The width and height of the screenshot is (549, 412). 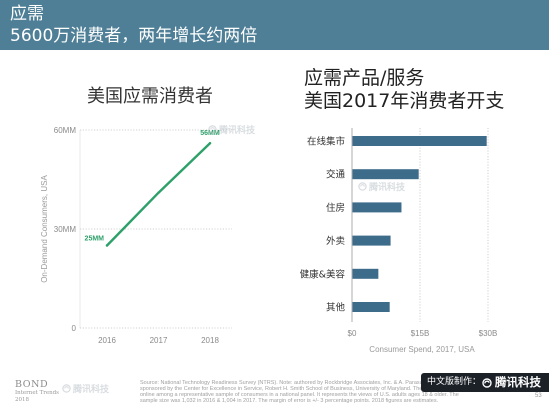 What do you see at coordinates (518, 382) in the screenshot?
I see `badge-name: 腾讯科技` at bounding box center [518, 382].